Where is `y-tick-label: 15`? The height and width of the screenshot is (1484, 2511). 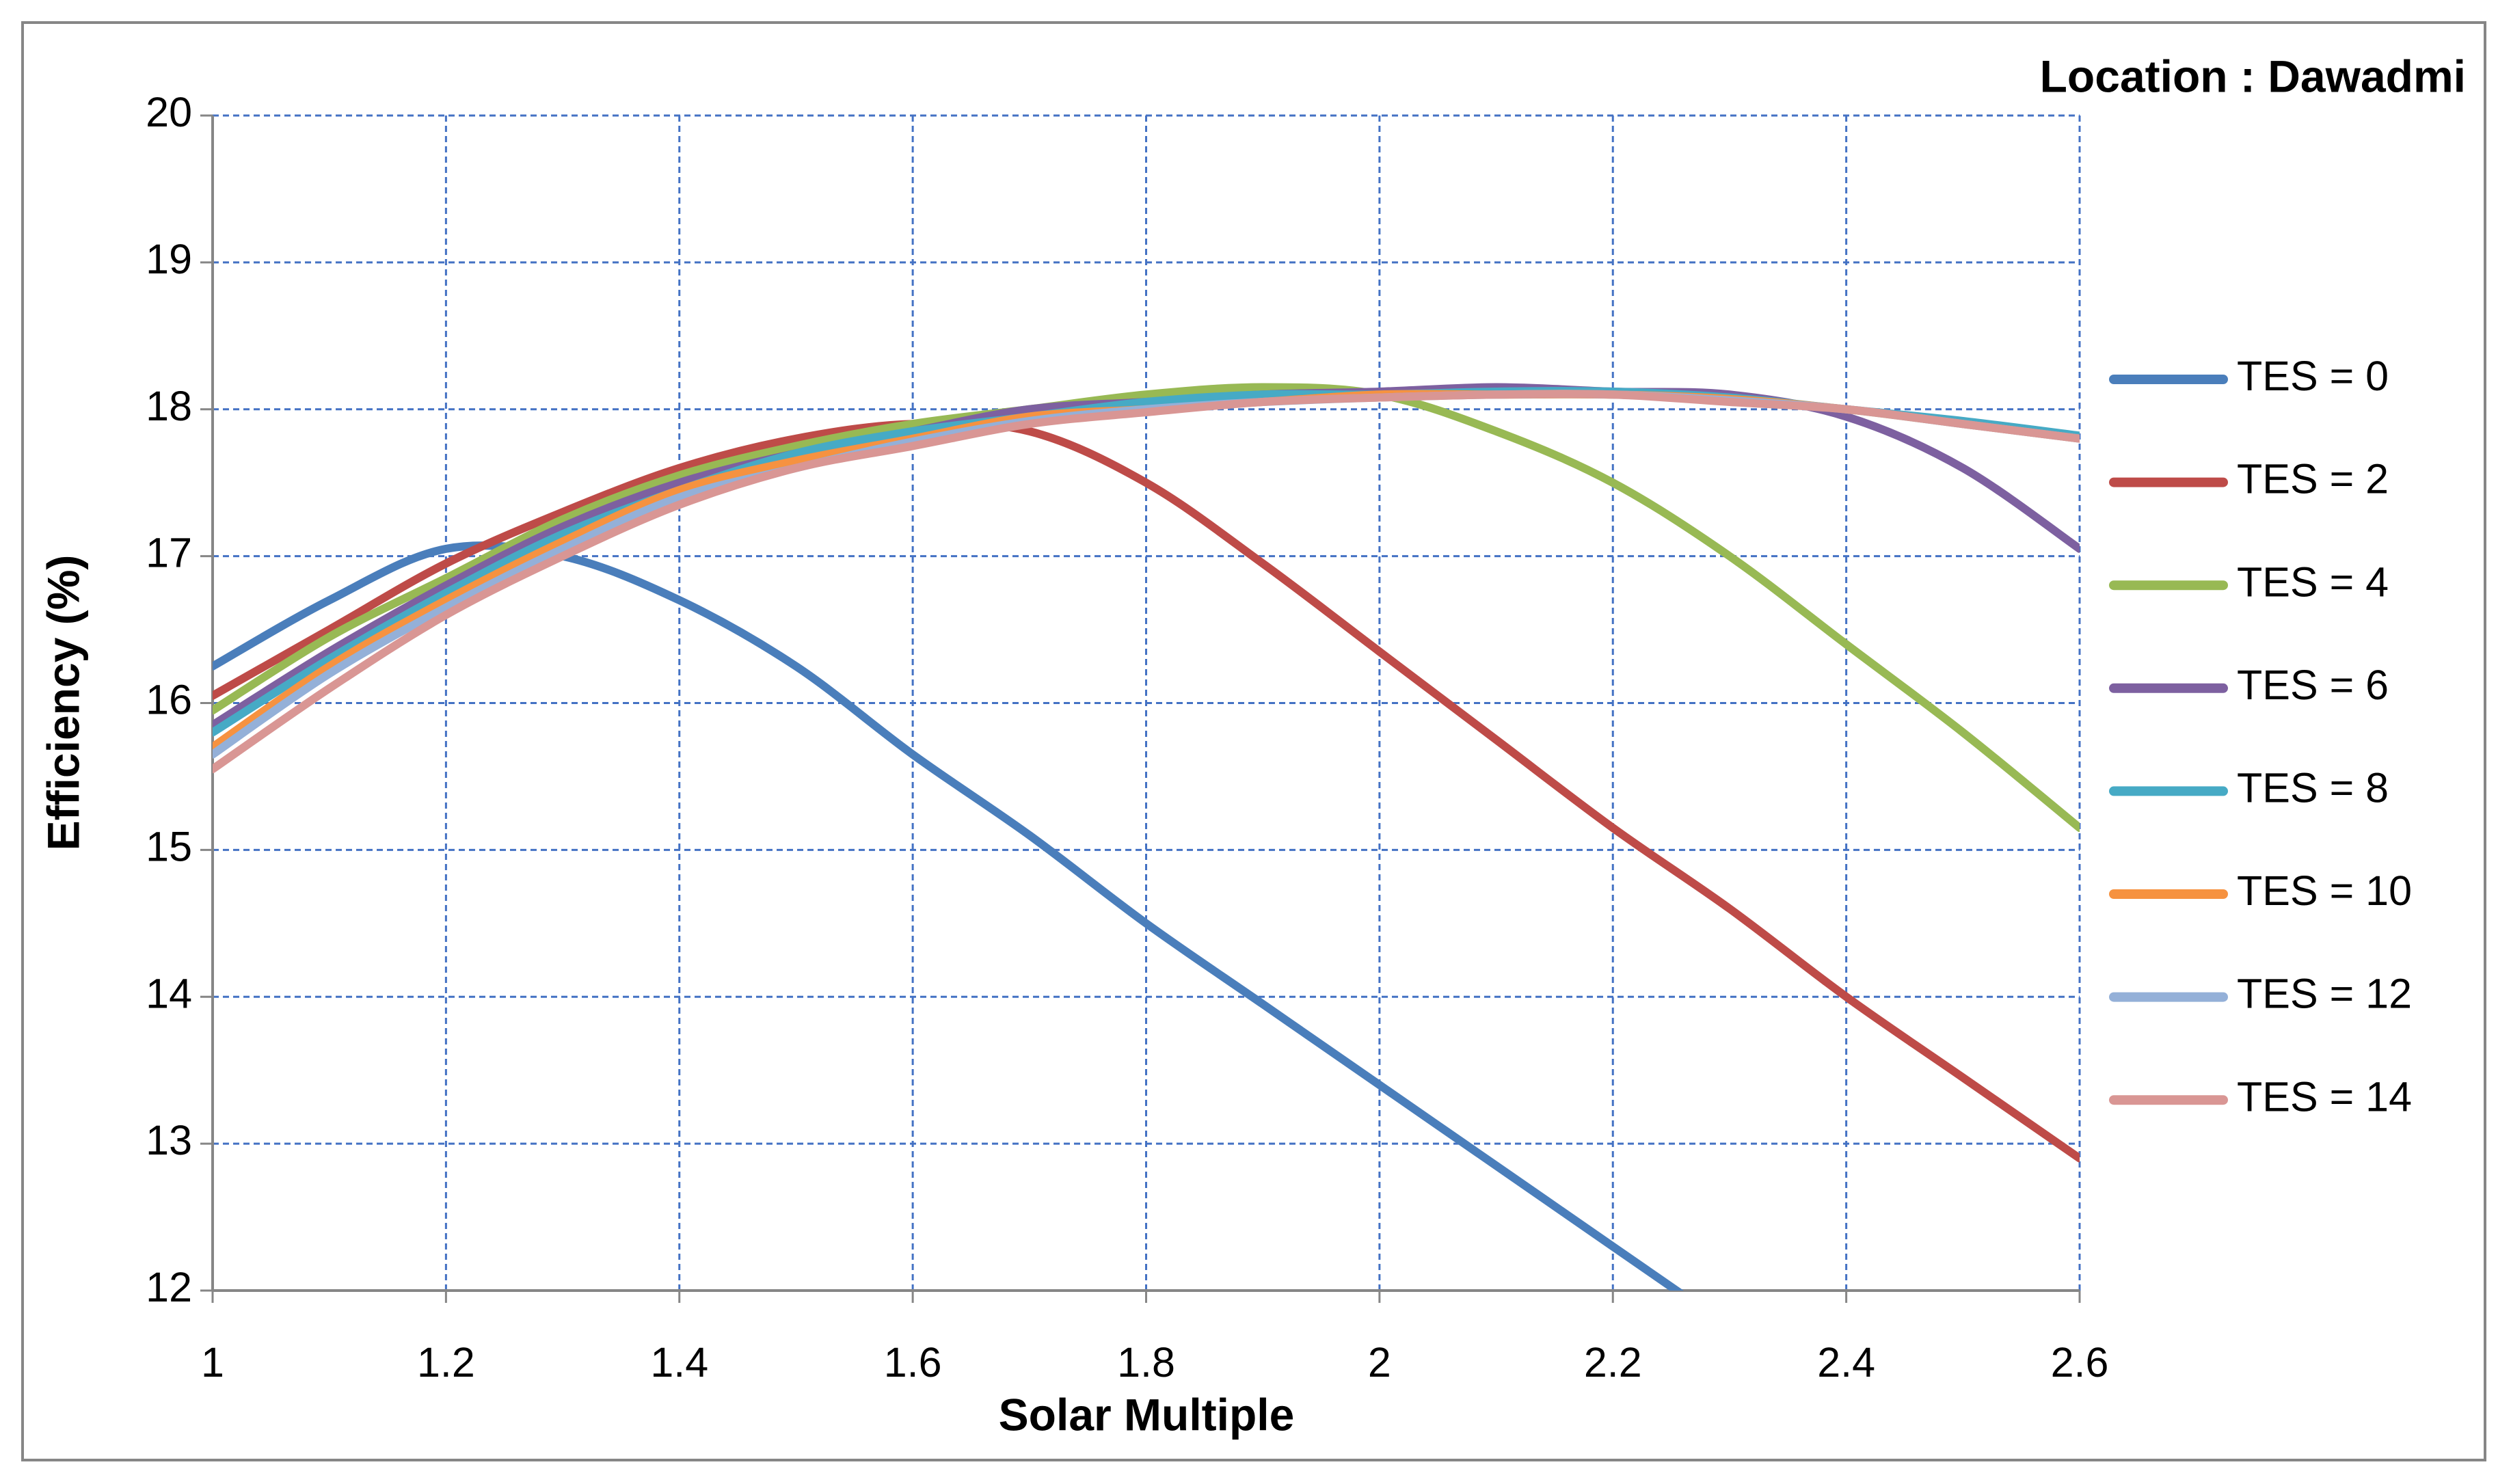
y-tick-label: 15 is located at coordinates (169, 846).